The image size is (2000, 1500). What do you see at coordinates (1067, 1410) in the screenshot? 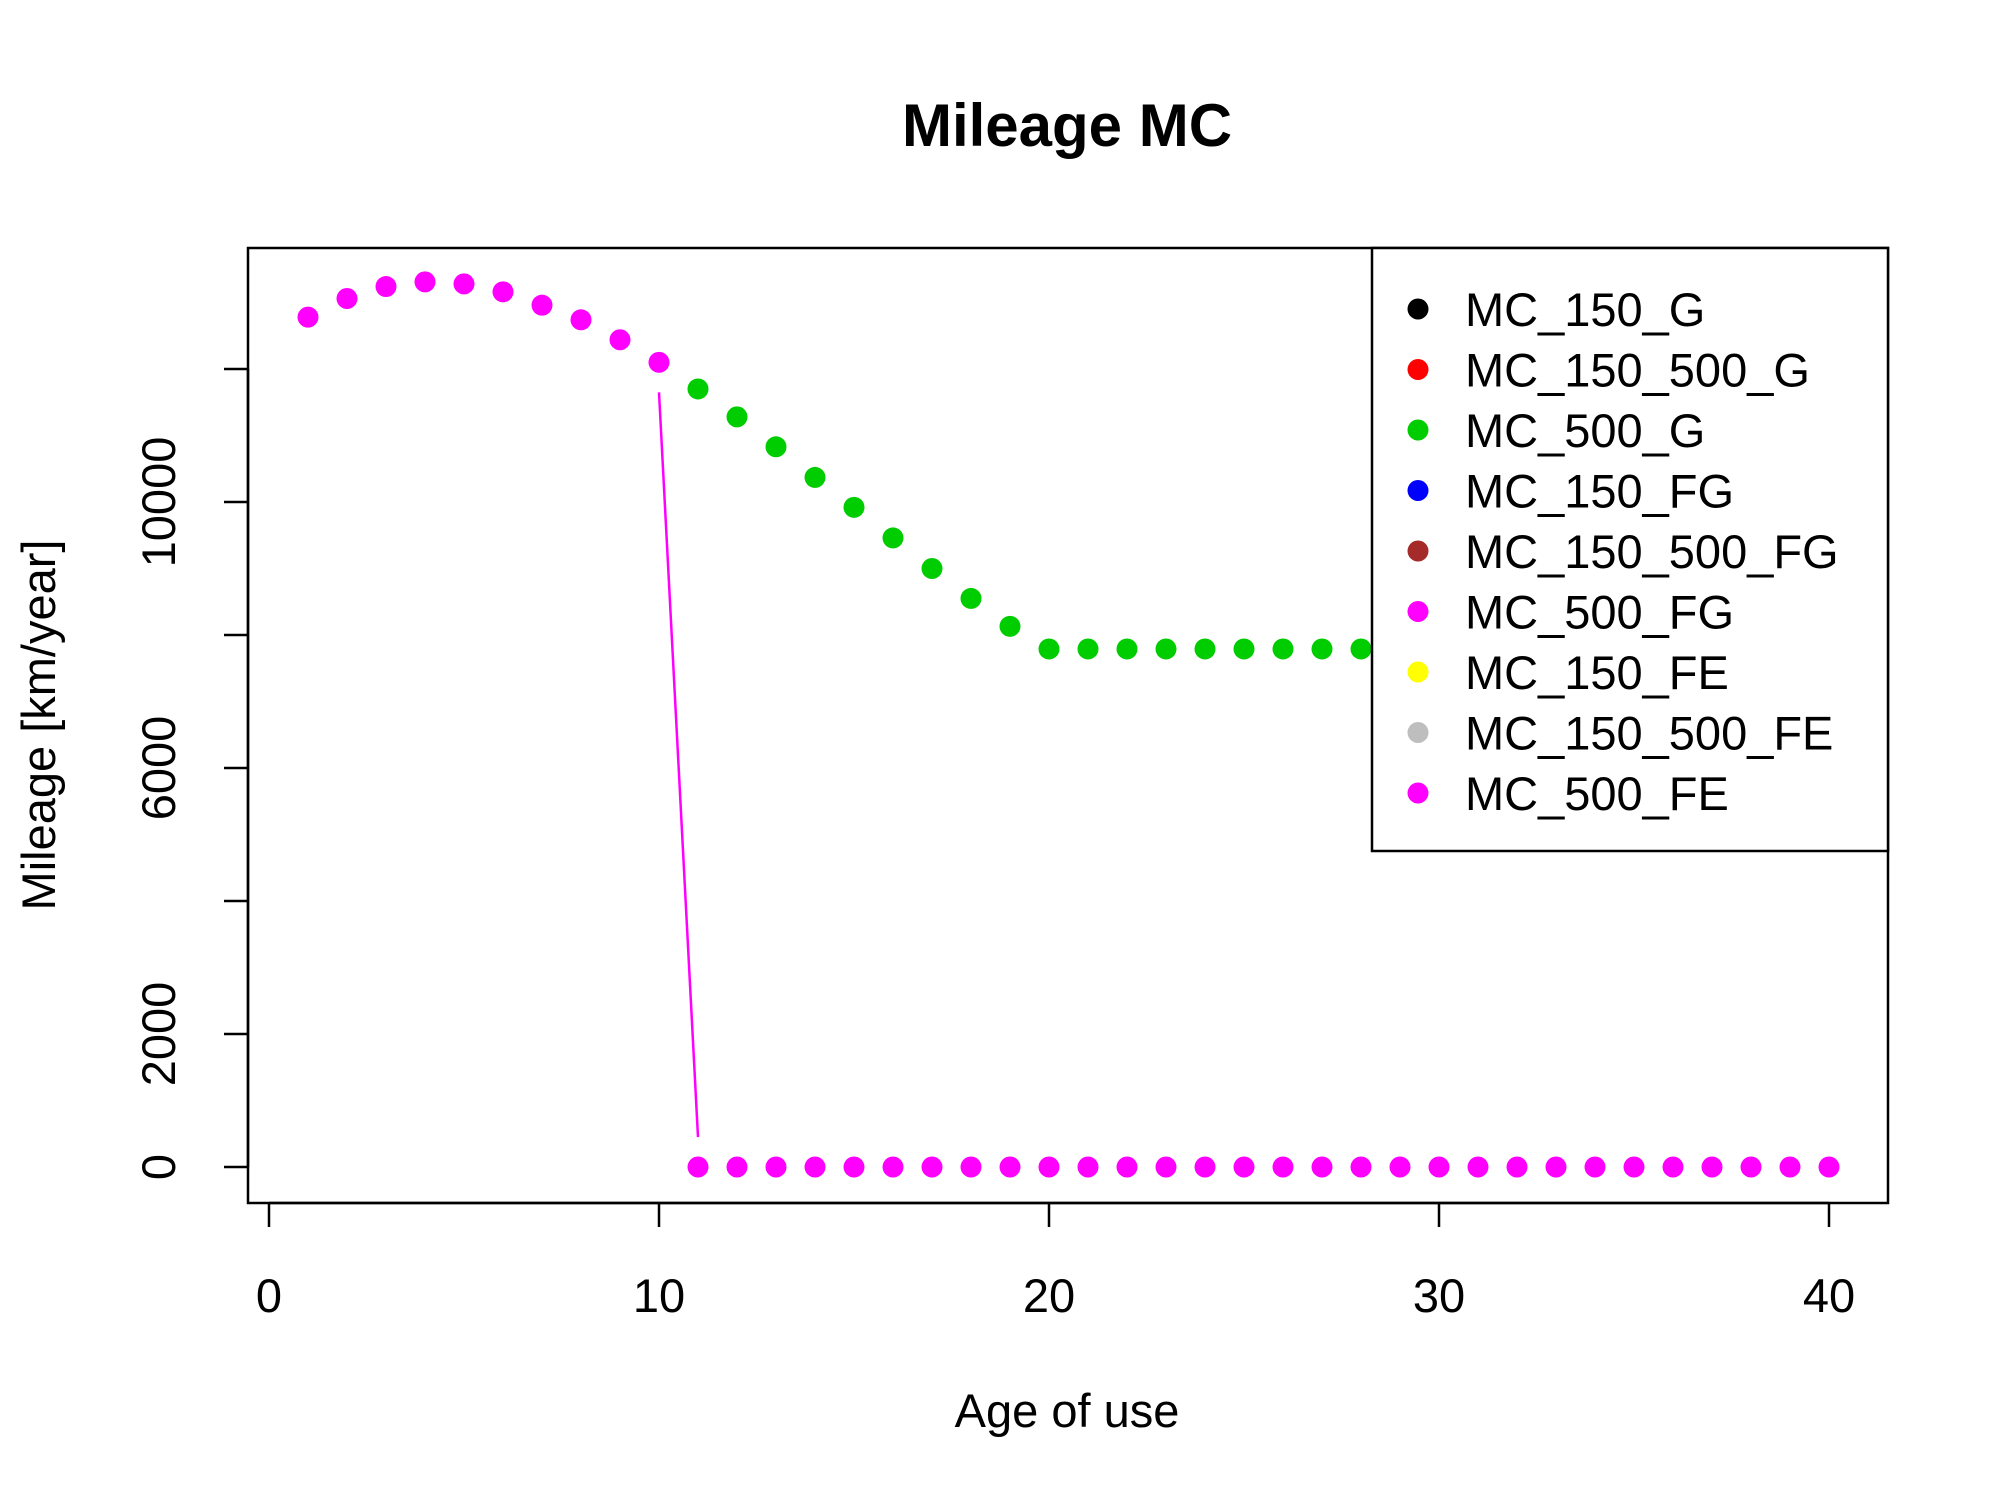
I see `x-axis-label: Age of use` at bounding box center [1067, 1410].